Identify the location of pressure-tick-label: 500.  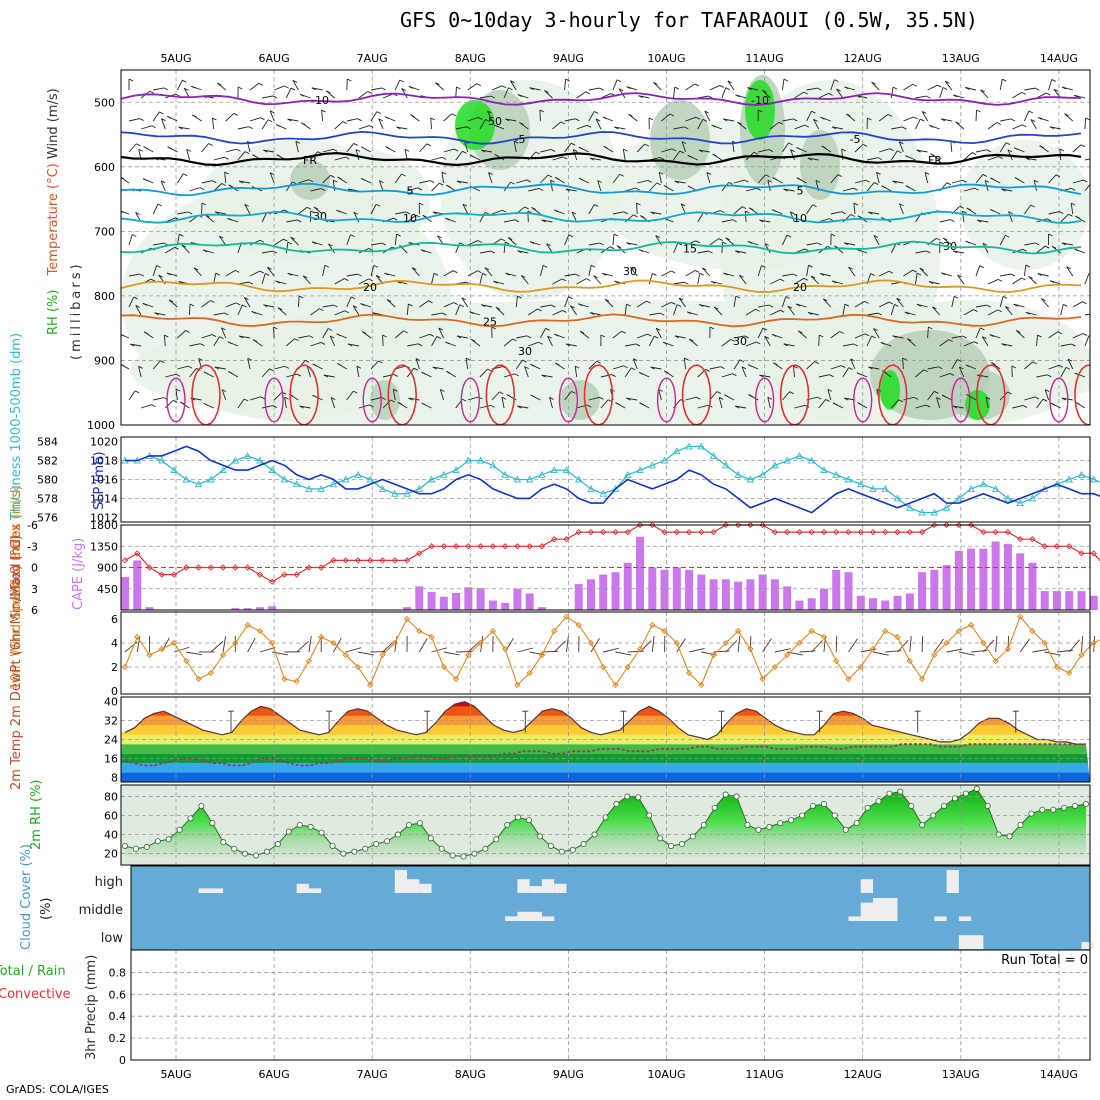
(104, 102).